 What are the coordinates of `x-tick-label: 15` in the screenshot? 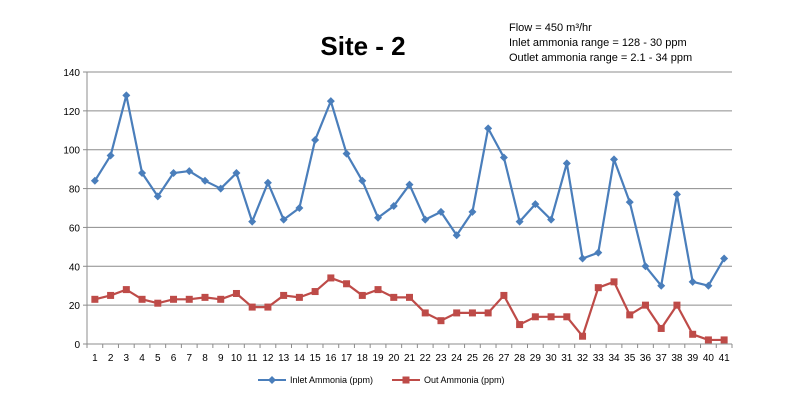 It's located at (316, 358).